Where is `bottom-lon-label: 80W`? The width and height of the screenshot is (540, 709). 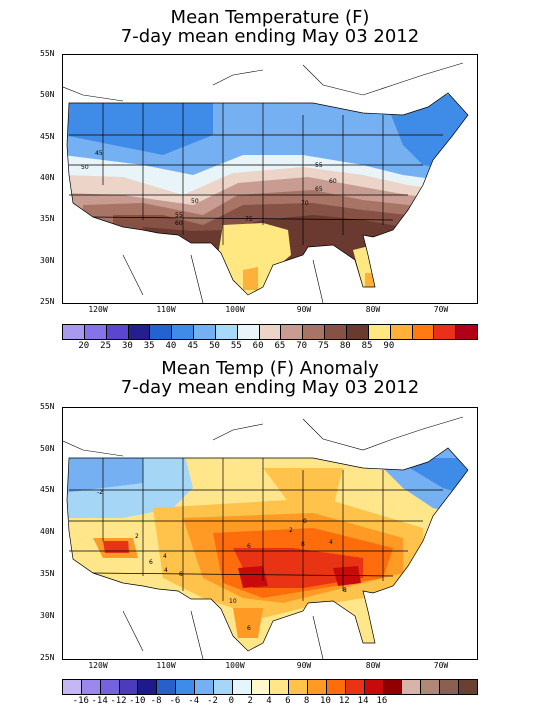 bottom-lon-label: 80W is located at coordinates (373, 665).